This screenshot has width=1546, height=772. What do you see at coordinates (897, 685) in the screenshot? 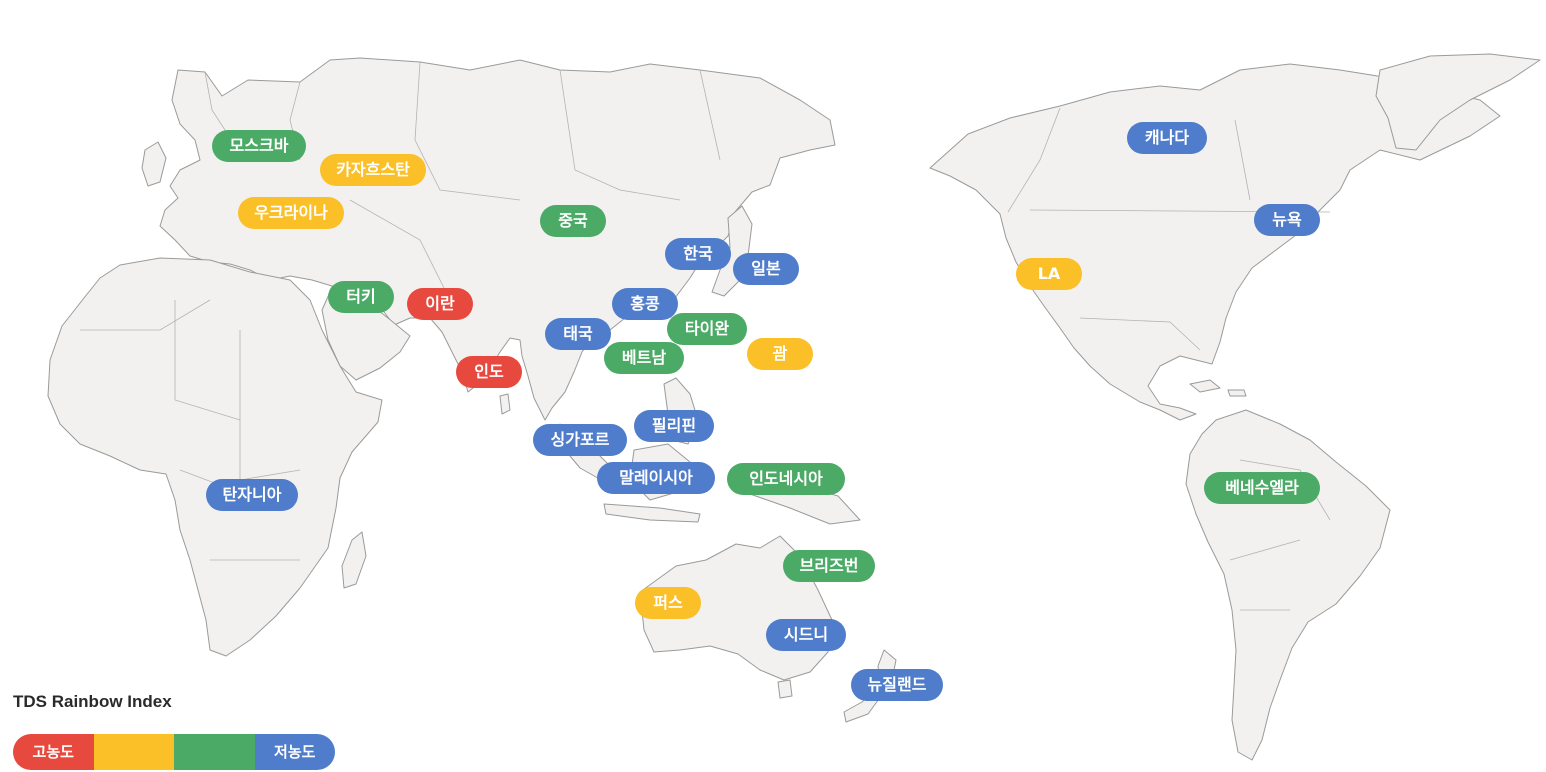
I see `marker-newzealand: 뉴질랜드` at bounding box center [897, 685].